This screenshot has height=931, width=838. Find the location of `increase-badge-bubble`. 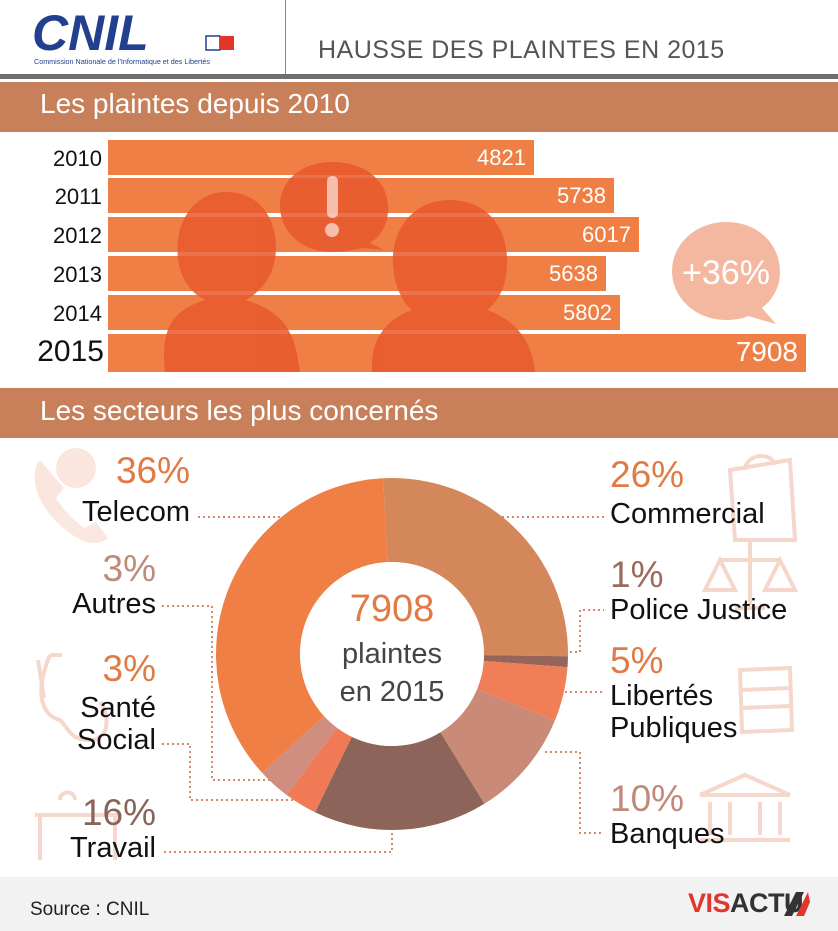

increase-badge-bubble is located at coordinates (726, 273).